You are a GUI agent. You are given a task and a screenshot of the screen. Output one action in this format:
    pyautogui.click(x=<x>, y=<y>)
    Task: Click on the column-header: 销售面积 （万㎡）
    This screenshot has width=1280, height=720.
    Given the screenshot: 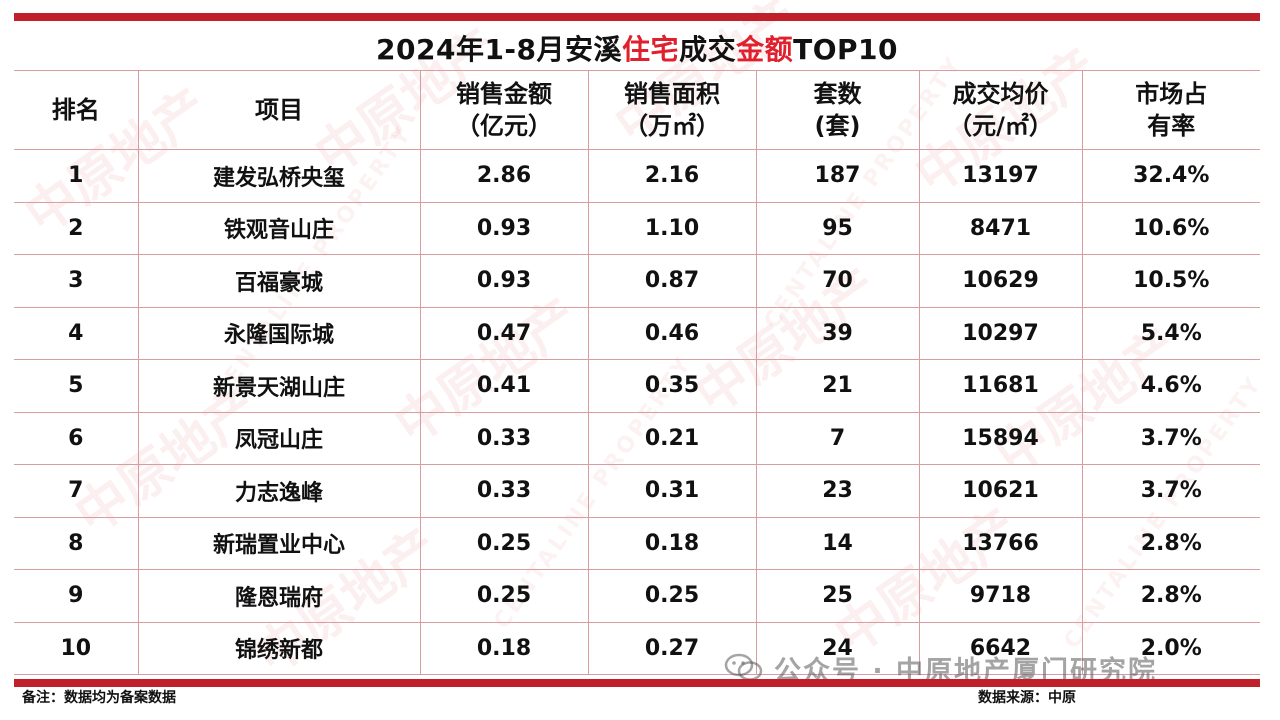 What is the action you would take?
    pyautogui.click(x=672, y=110)
    